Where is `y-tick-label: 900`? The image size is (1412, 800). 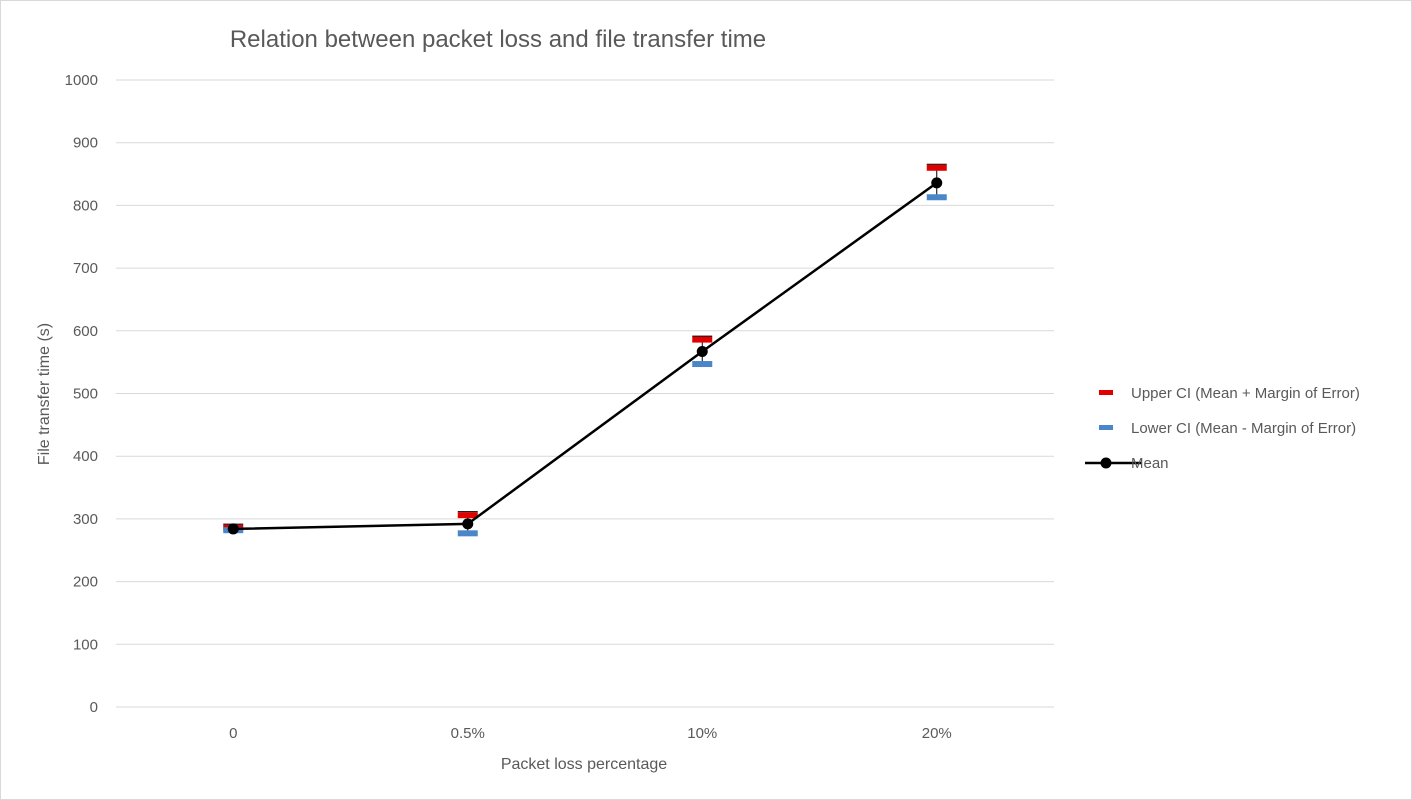 y-tick-label: 900 is located at coordinates (85, 143).